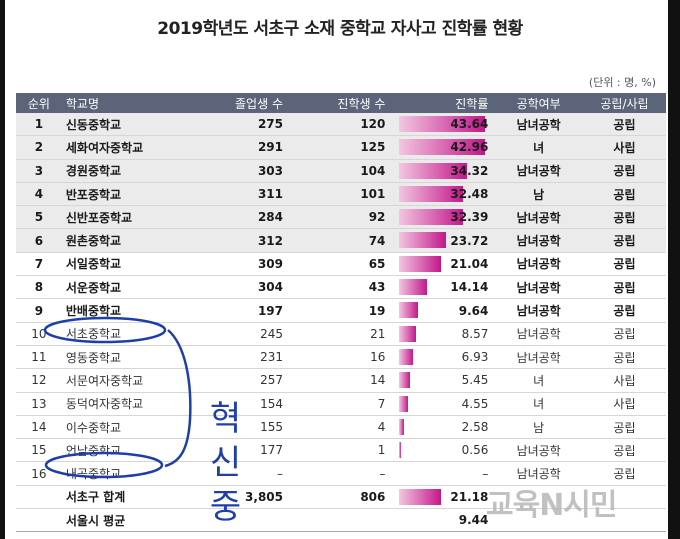 The width and height of the screenshot is (680, 539). What do you see at coordinates (93, 241) in the screenshot?
I see `cell-school-name: 원촌중학교` at bounding box center [93, 241].